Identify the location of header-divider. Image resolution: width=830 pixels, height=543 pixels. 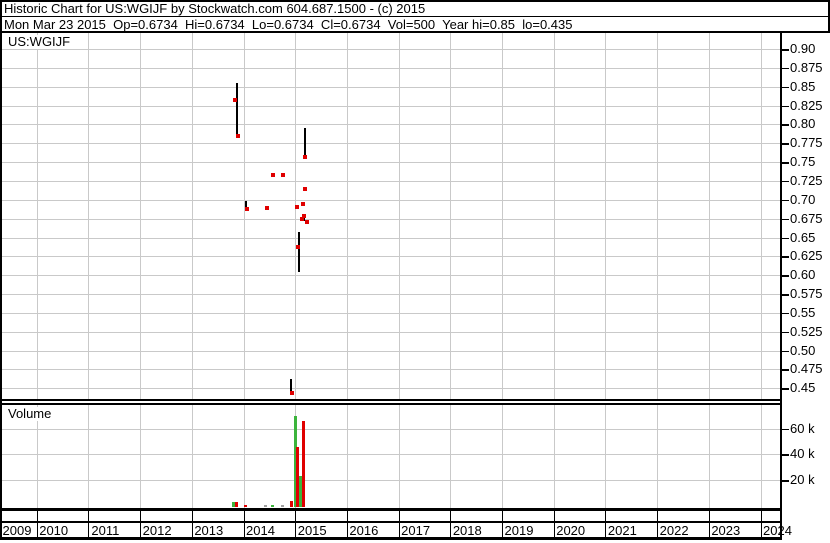
(415, 16).